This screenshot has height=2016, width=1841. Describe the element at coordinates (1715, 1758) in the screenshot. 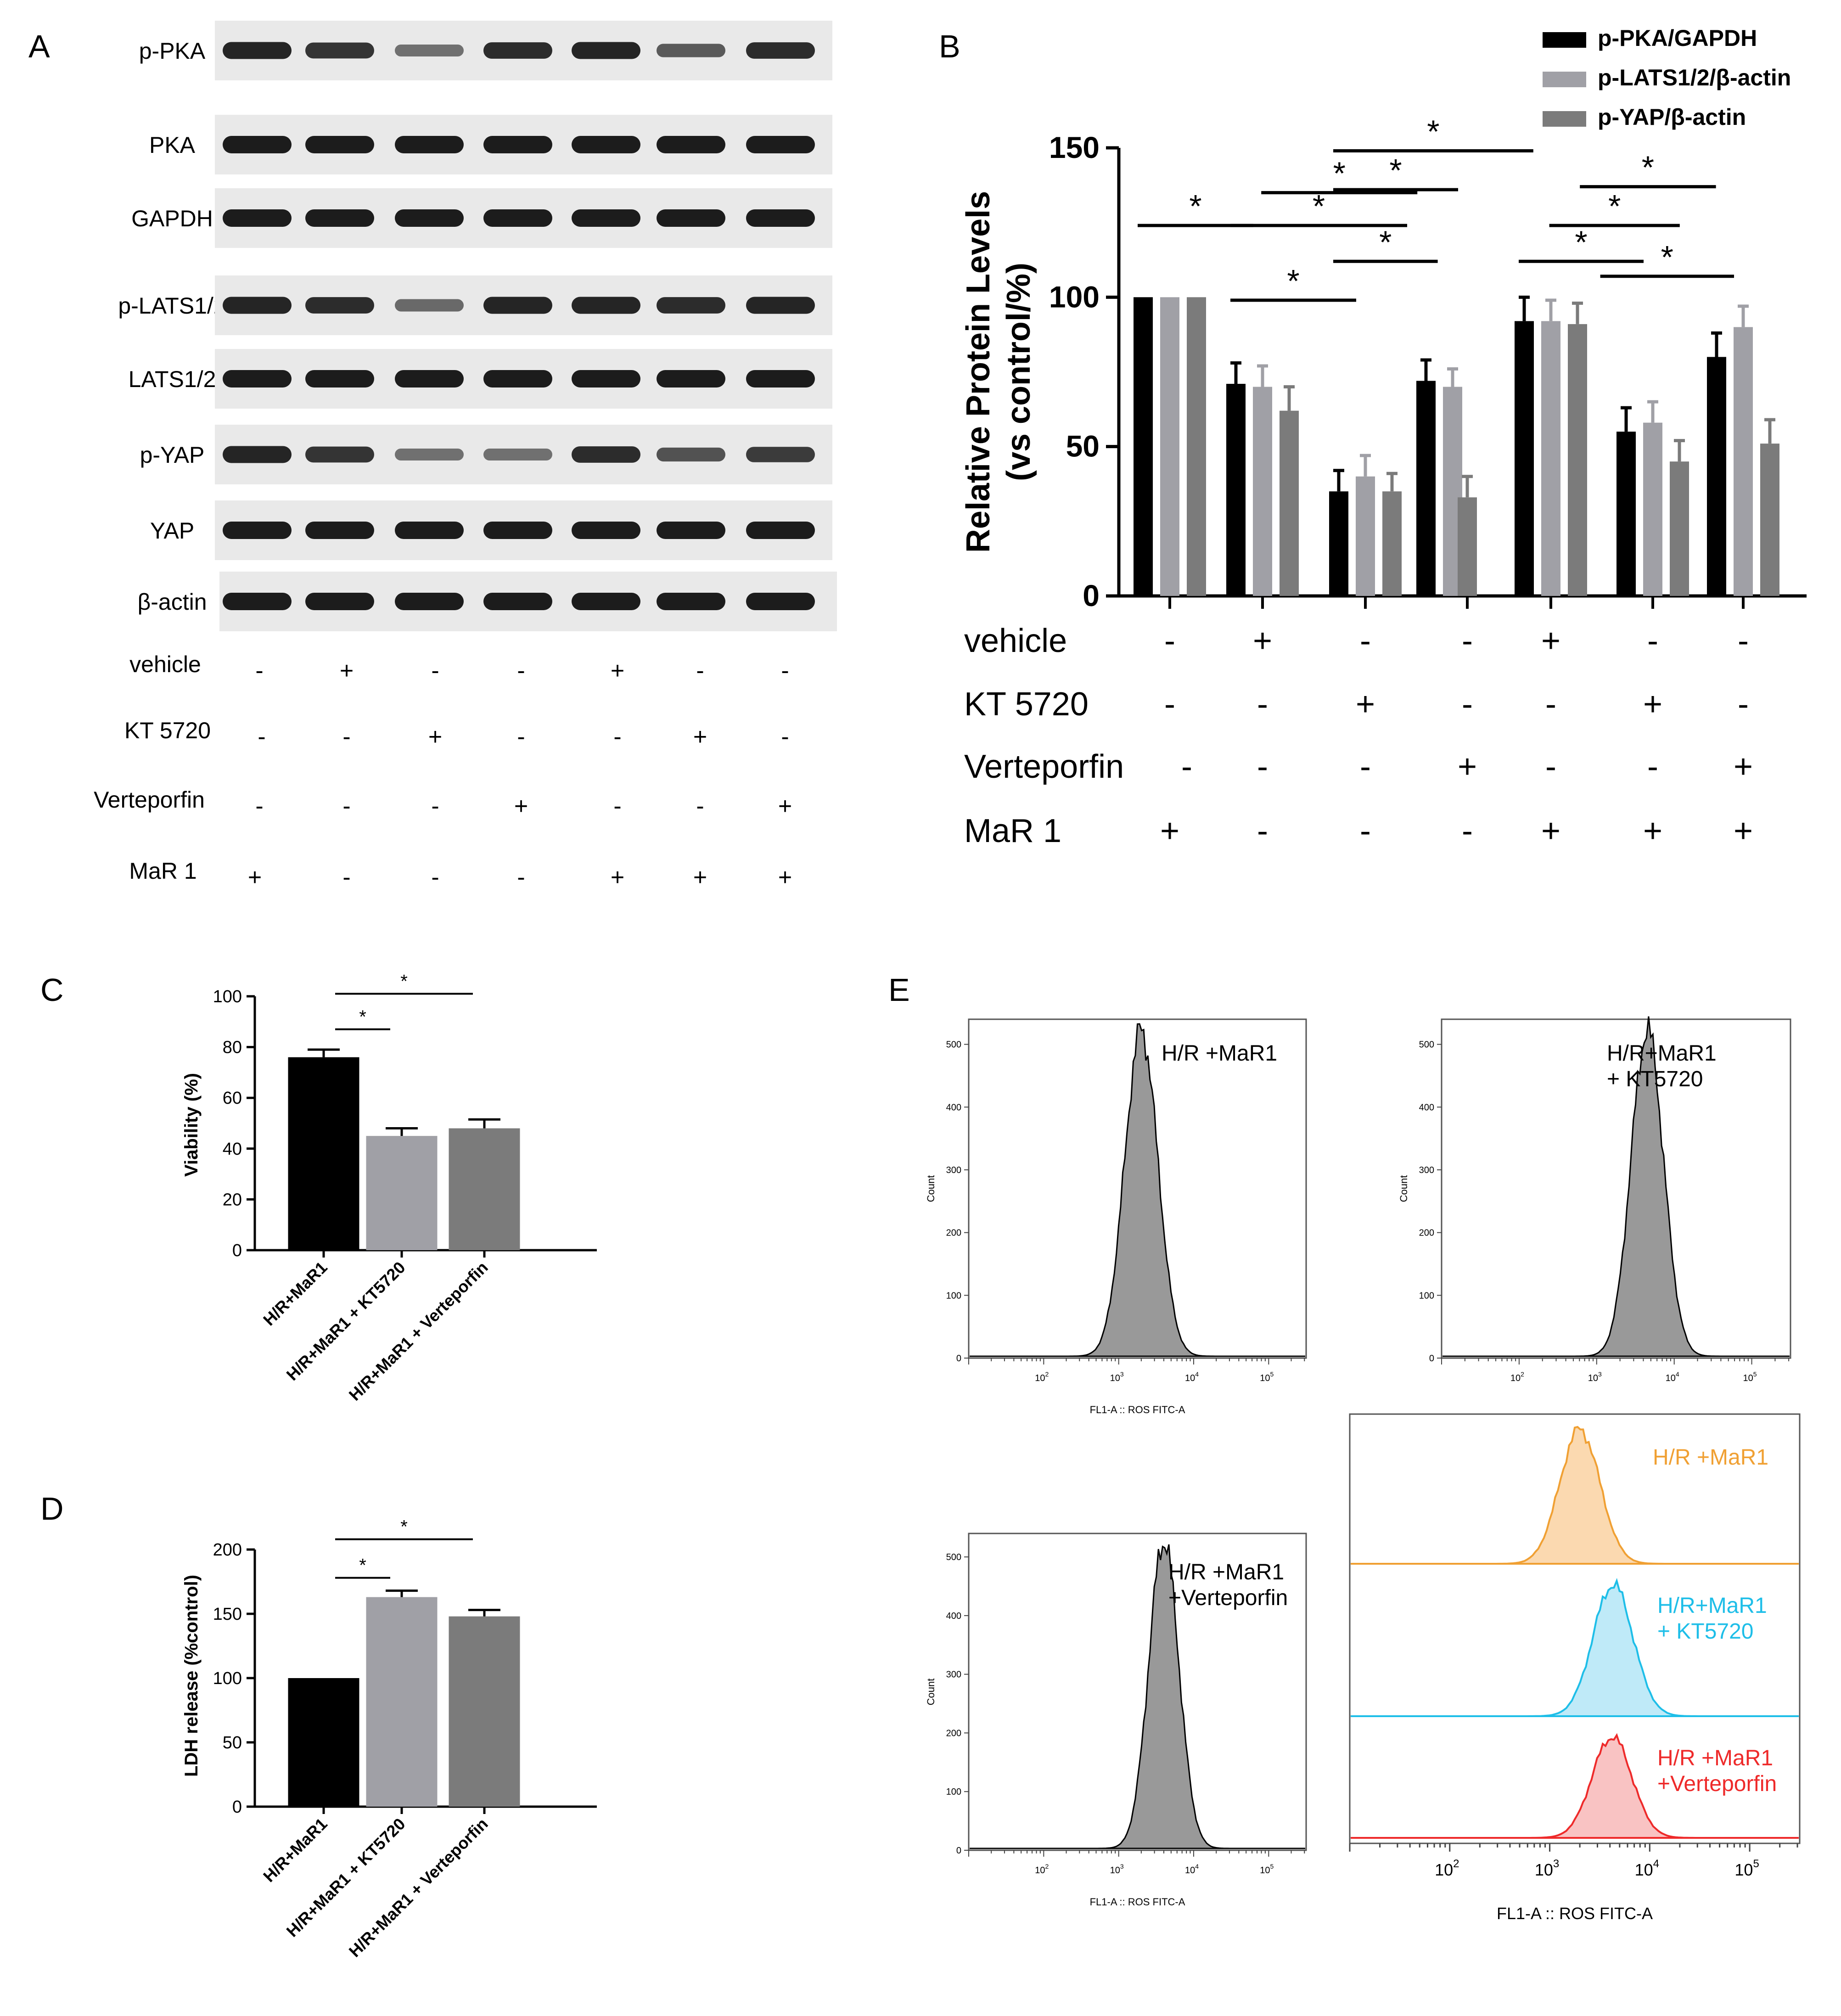

I see `overlay-legend-line: H/R +MaR1` at that location.